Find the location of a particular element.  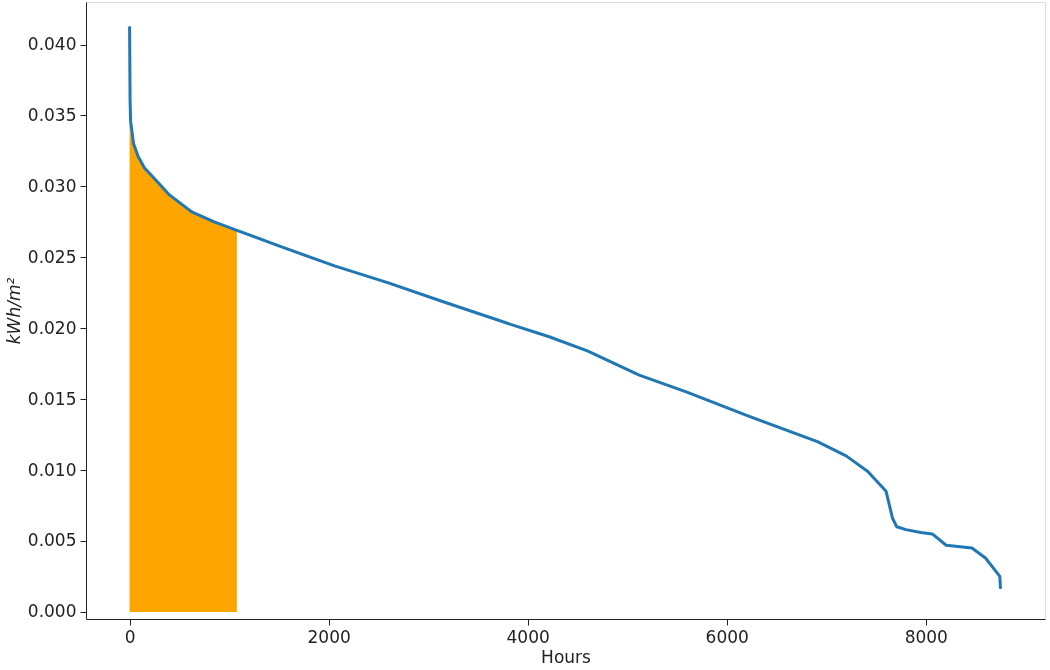

x-tick-label: 2000 is located at coordinates (329, 636).